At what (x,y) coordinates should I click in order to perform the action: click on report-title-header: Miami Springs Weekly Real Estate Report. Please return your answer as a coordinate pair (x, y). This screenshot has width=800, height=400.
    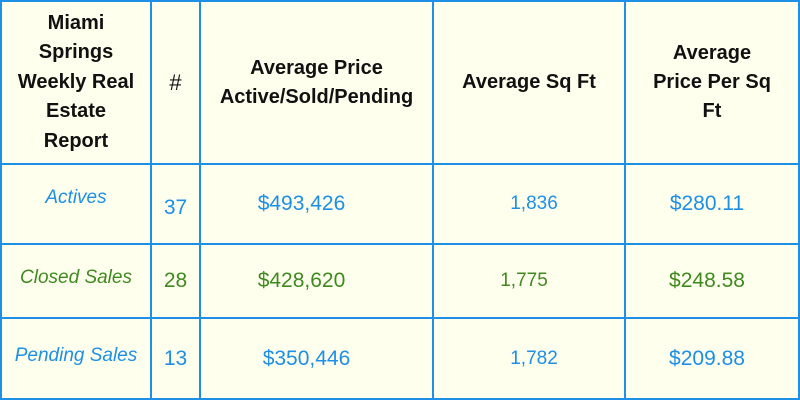
    Looking at the image, I should click on (76, 81).